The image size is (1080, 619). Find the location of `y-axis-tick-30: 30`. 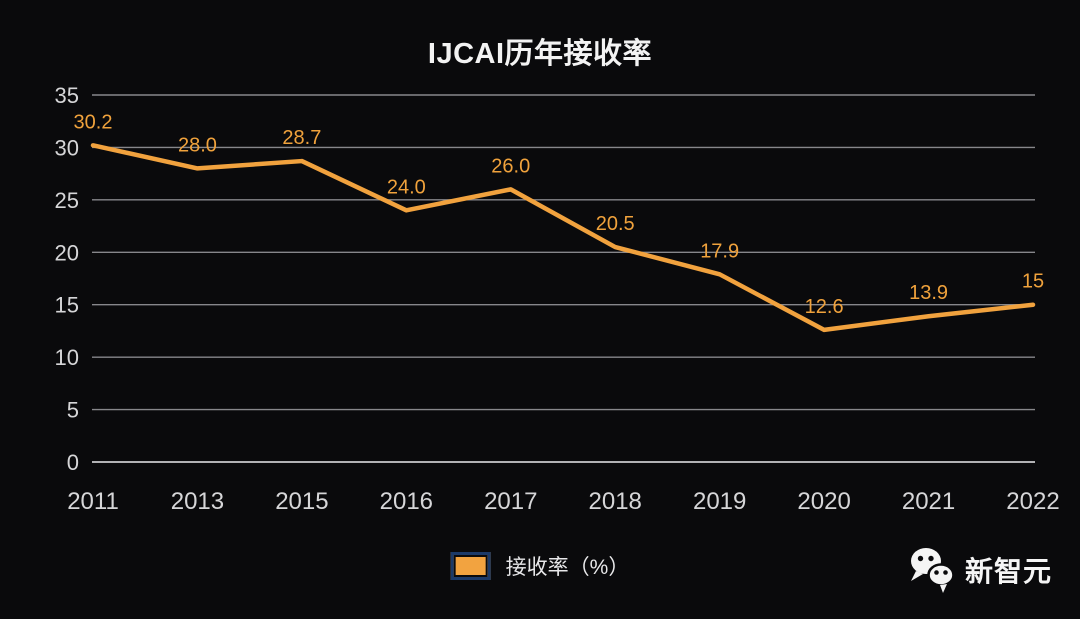

y-axis-tick-30: 30 is located at coordinates (67, 147).